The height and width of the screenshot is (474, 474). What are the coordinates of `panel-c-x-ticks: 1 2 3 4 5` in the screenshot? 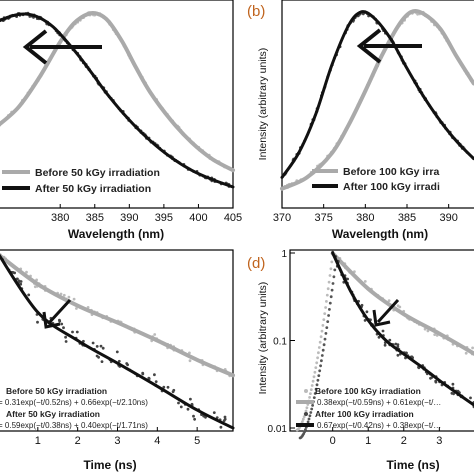 It's located at (117, 437).